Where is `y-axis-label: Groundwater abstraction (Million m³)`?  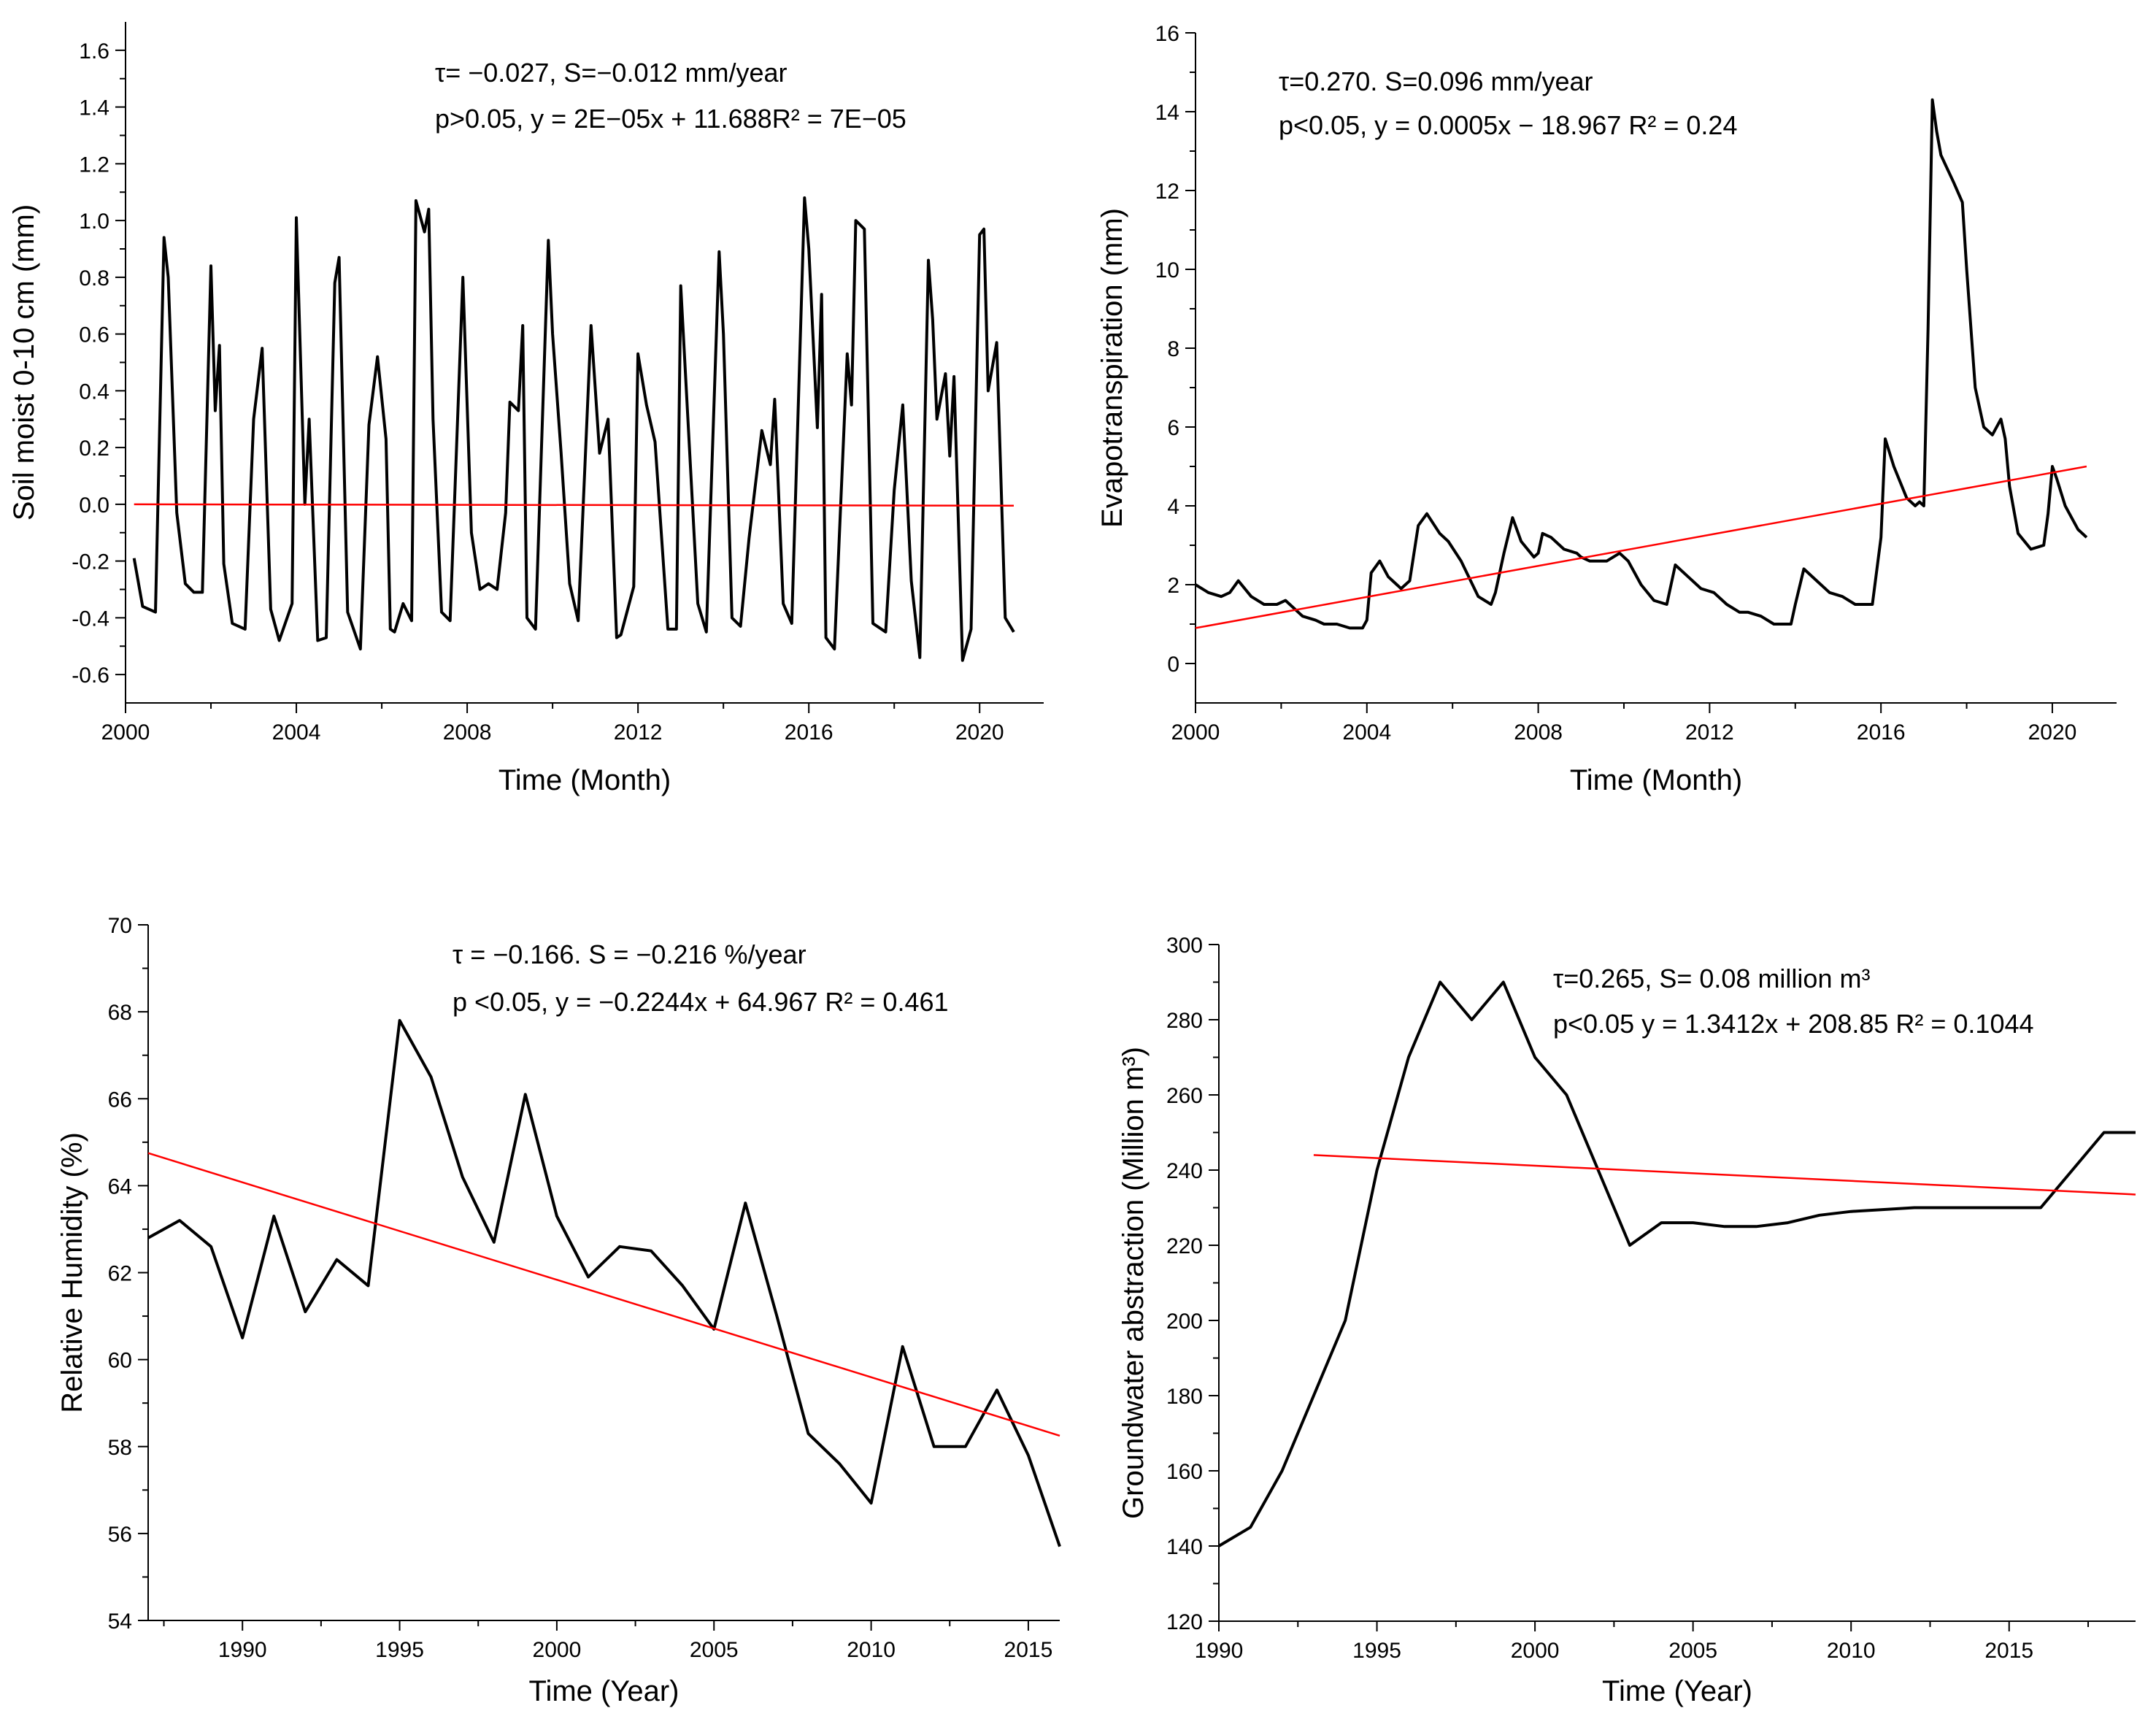
y-axis-label: Groundwater abstraction (Million m³) is located at coordinates (1133, 1283).